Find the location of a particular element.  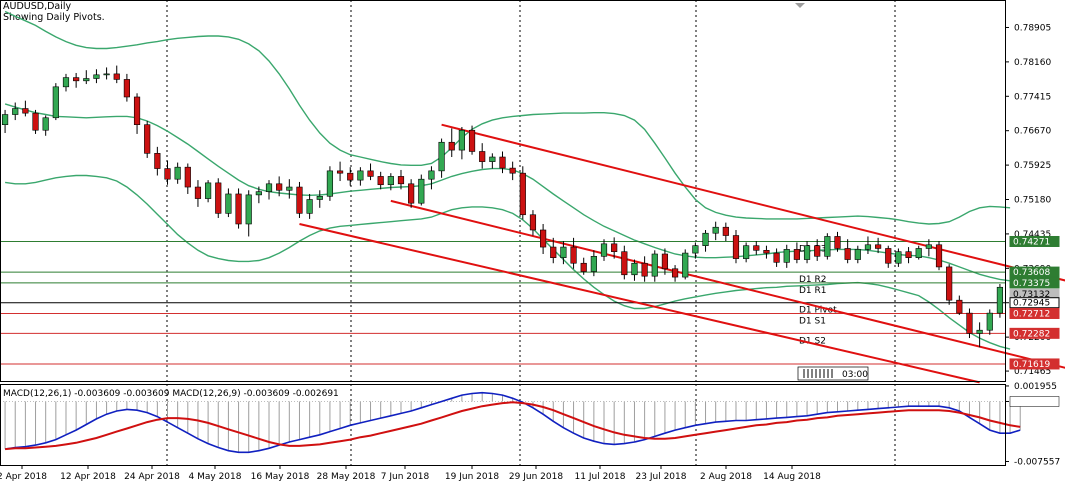

price-tag-label: 0.73608 is located at coordinates (1031, 273).